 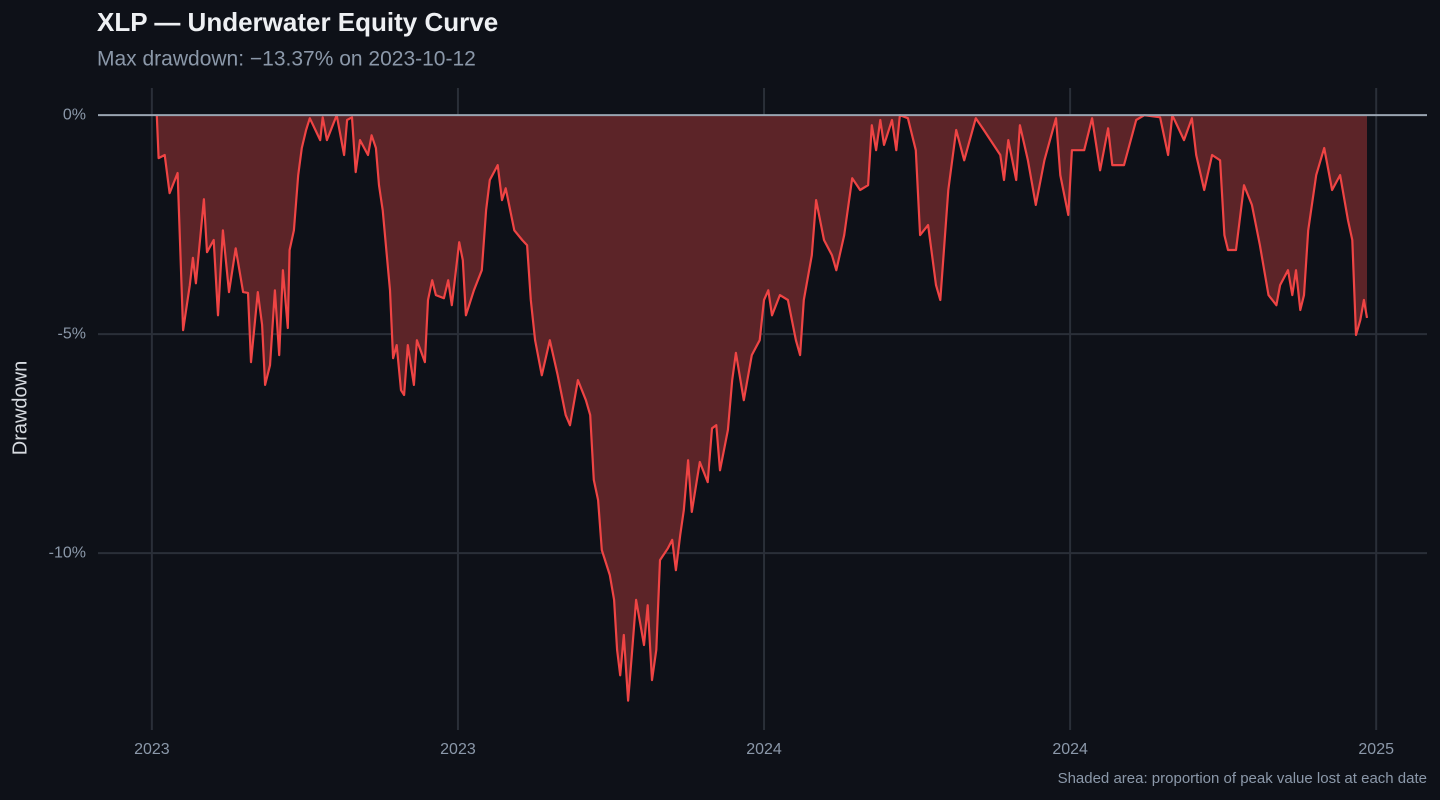 I want to click on y-tick-label: -5%, so click(x=72, y=333).